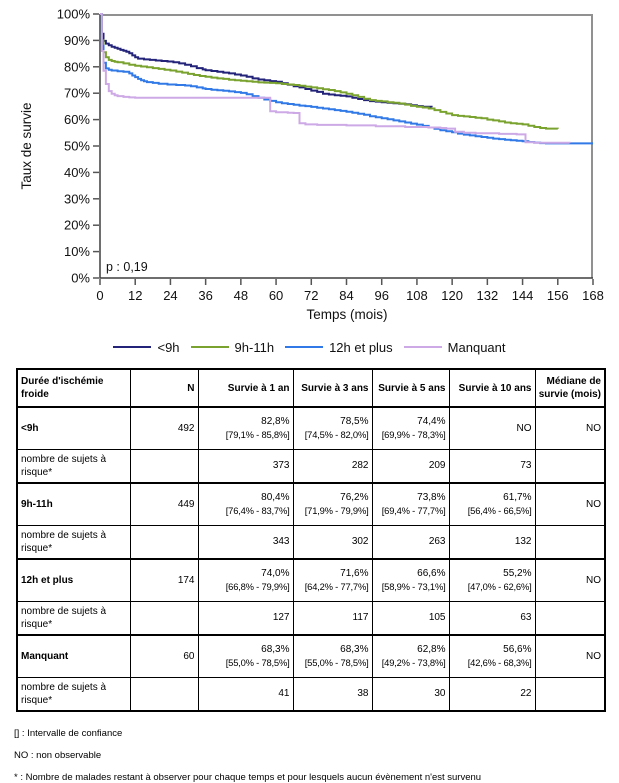 This screenshot has height=783, width=619. What do you see at coordinates (205, 295) in the screenshot?
I see `x-tick-label: 36` at bounding box center [205, 295].